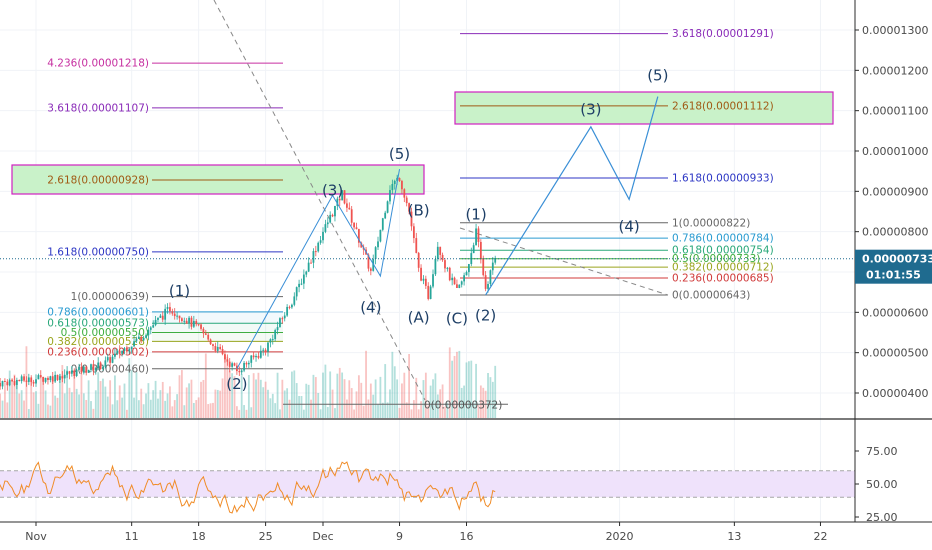  Describe the element at coordinates (723, 34) in the screenshot. I see `fib-label: 3.618(0.00001291)` at that location.